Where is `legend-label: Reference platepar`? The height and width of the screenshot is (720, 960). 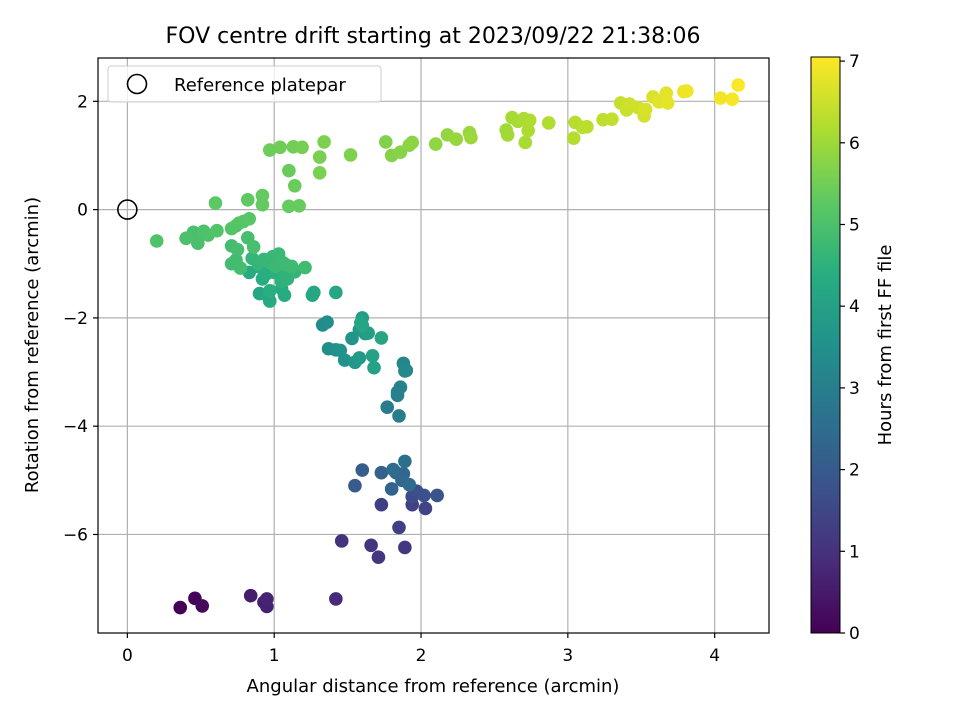
legend-label: Reference platepar is located at coordinates (260, 85).